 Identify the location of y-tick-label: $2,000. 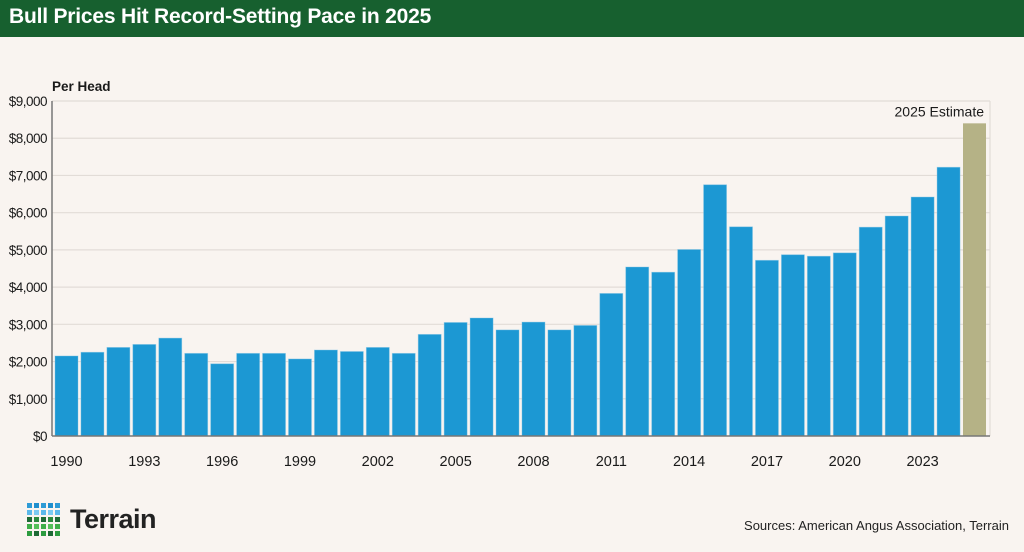
(28, 362).